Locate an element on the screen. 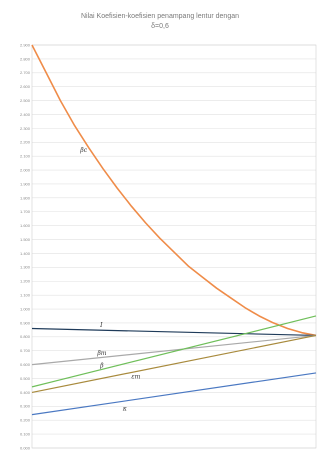 The image size is (321, 458). y-tick-label: 2.900 is located at coordinates (25, 44).